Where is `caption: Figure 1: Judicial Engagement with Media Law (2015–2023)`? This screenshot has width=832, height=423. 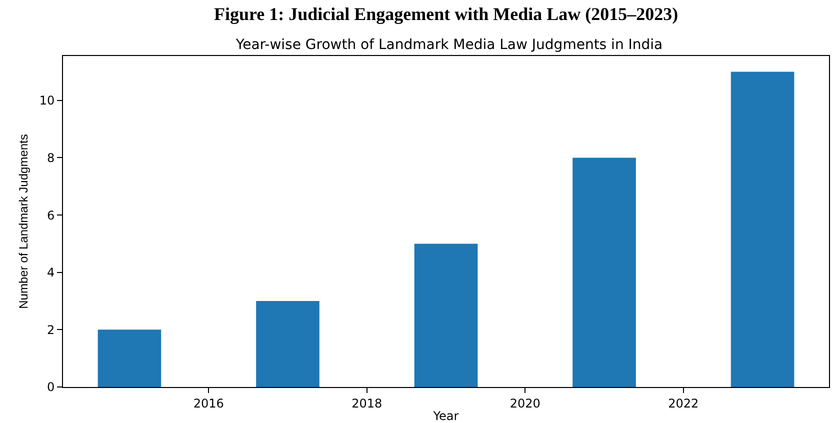 caption: Figure 1: Judicial Engagement with Media Law (2015–2023) is located at coordinates (446, 14).